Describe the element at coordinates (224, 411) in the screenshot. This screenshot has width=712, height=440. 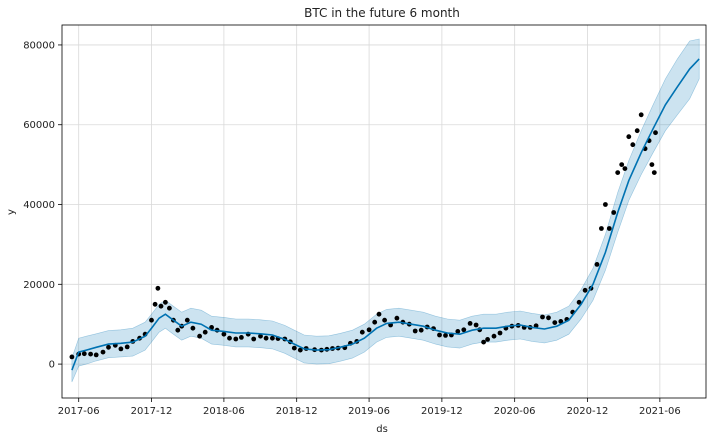
I see `x-tick-label: 2018-06` at that location.